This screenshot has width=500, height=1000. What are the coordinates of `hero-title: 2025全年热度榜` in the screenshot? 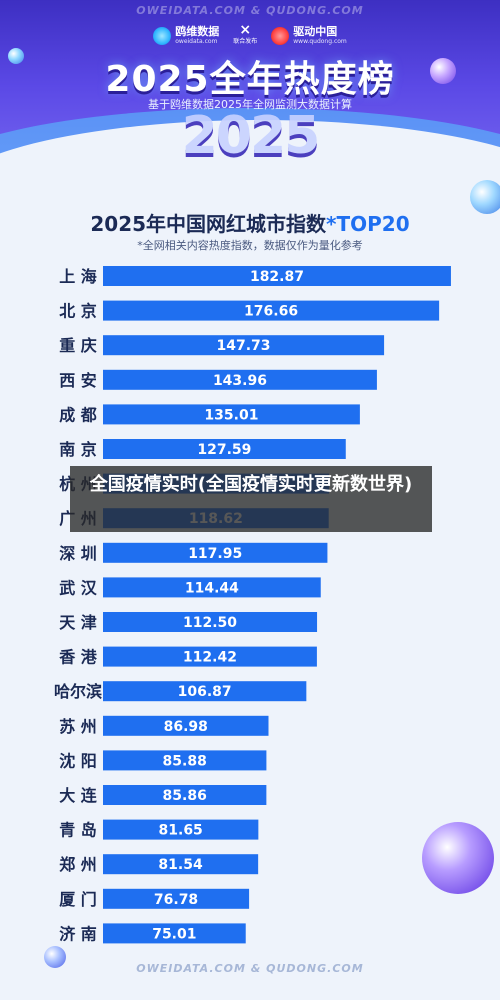 It's located at (250, 79).